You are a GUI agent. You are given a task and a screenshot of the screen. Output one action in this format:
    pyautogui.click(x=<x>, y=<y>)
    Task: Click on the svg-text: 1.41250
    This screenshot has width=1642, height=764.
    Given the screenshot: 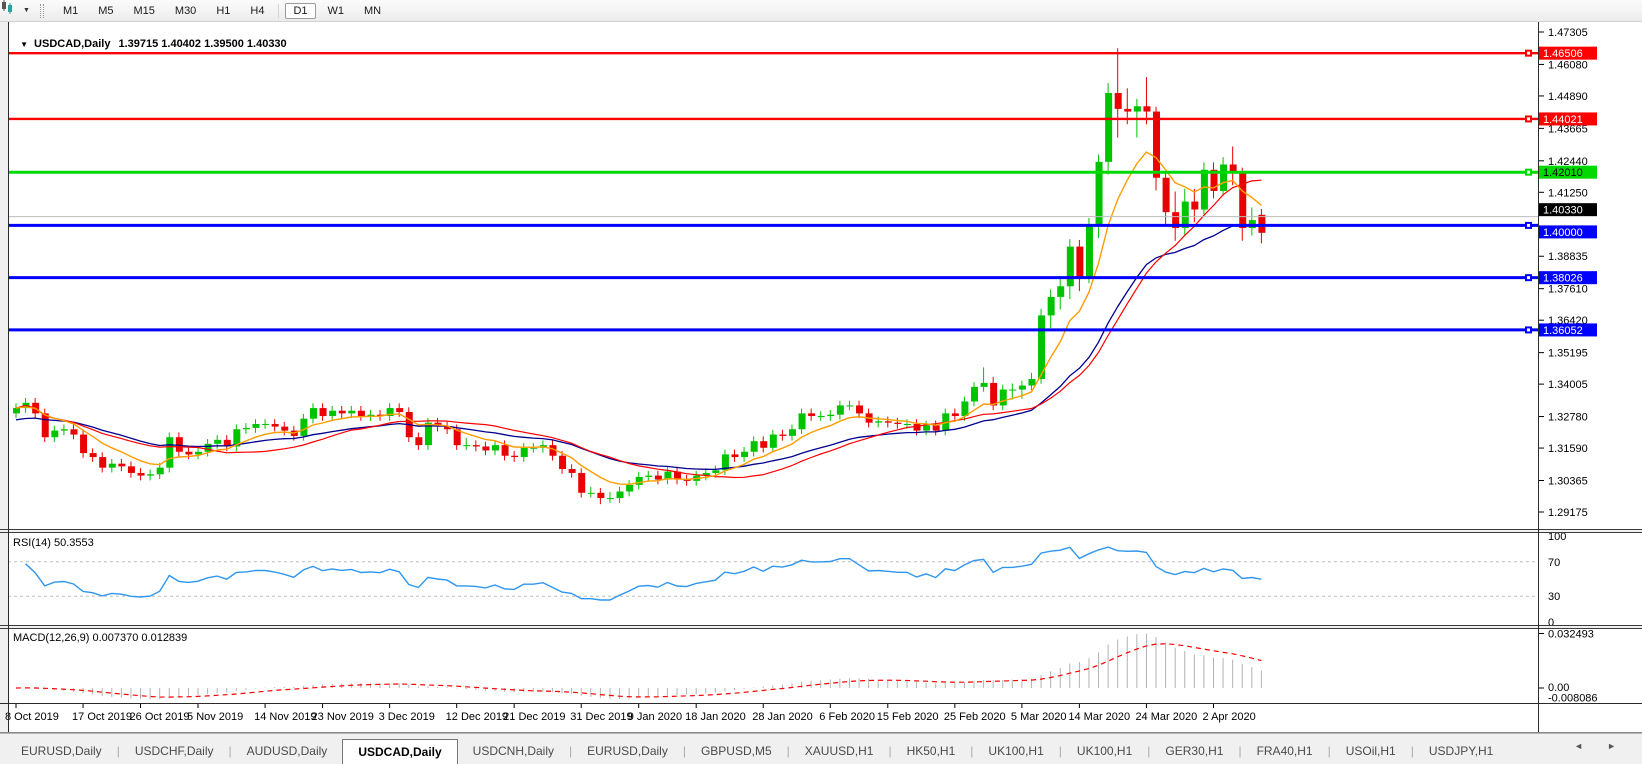 What is the action you would take?
    pyautogui.click(x=1568, y=193)
    